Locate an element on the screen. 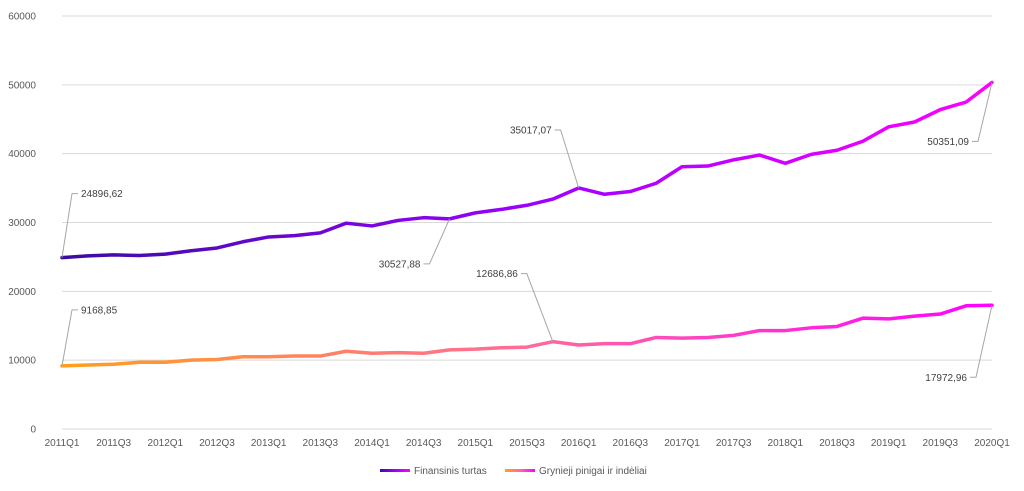  x-tick-label: 2013Q3 is located at coordinates (321, 443).